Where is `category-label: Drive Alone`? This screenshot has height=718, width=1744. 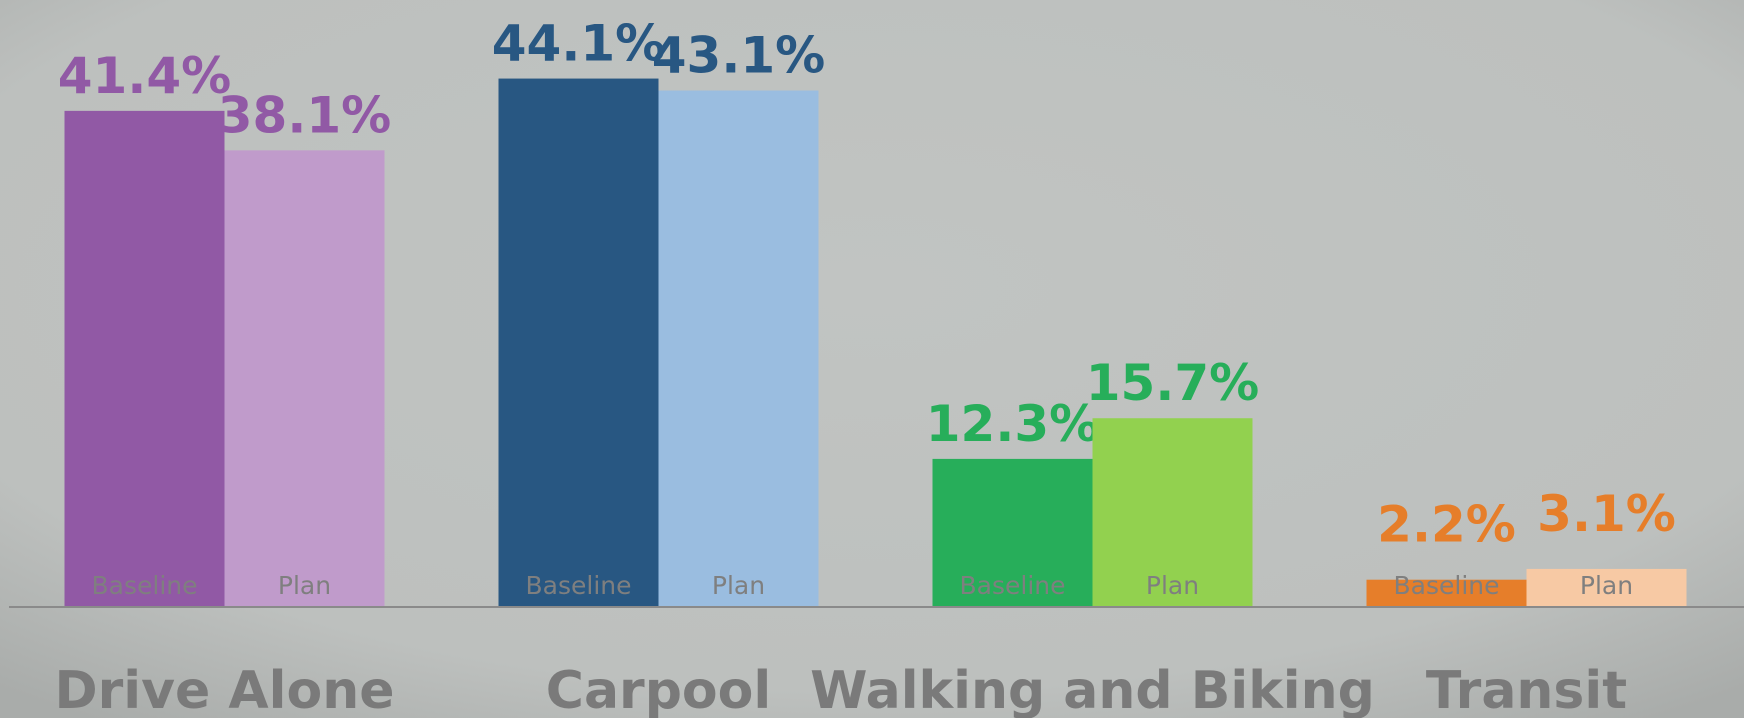 category-label: Drive Alone is located at coordinates (225, 689).